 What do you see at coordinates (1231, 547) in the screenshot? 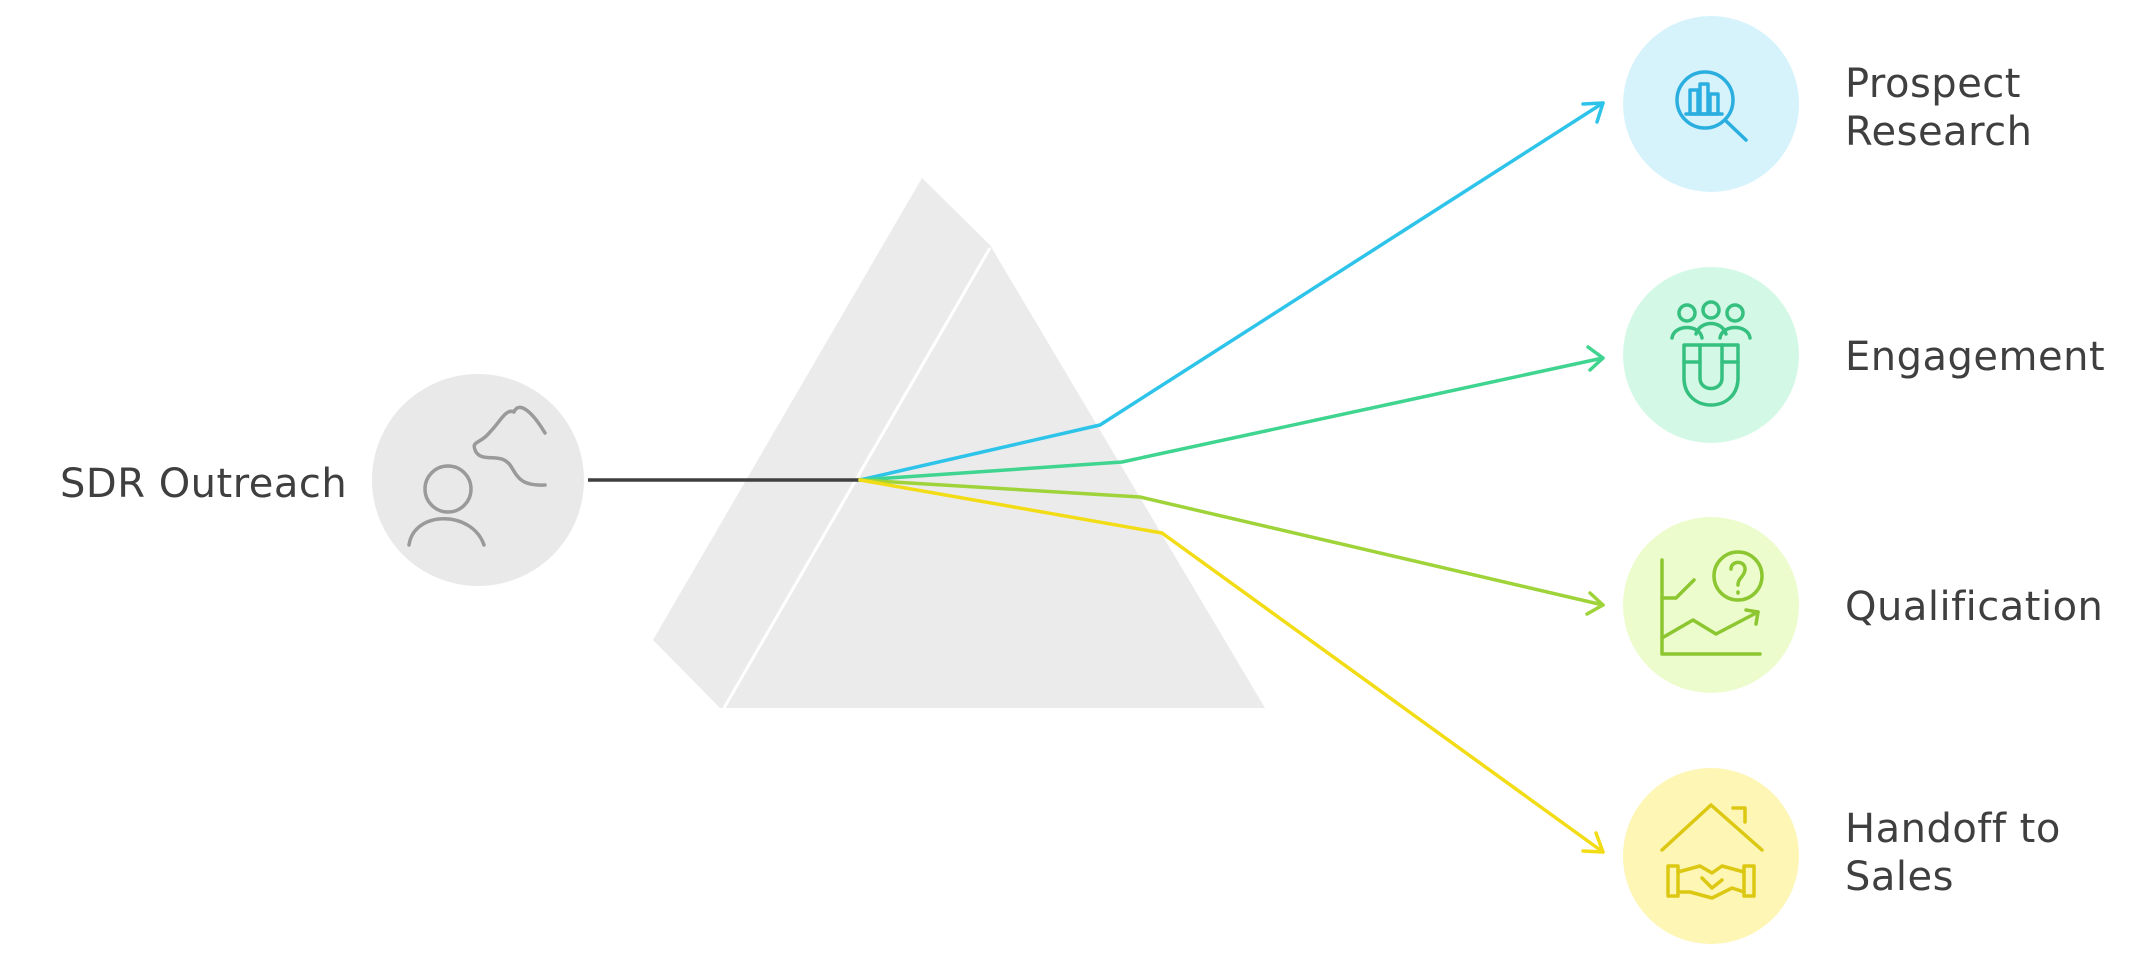
I see `beam-qualification` at bounding box center [1231, 547].